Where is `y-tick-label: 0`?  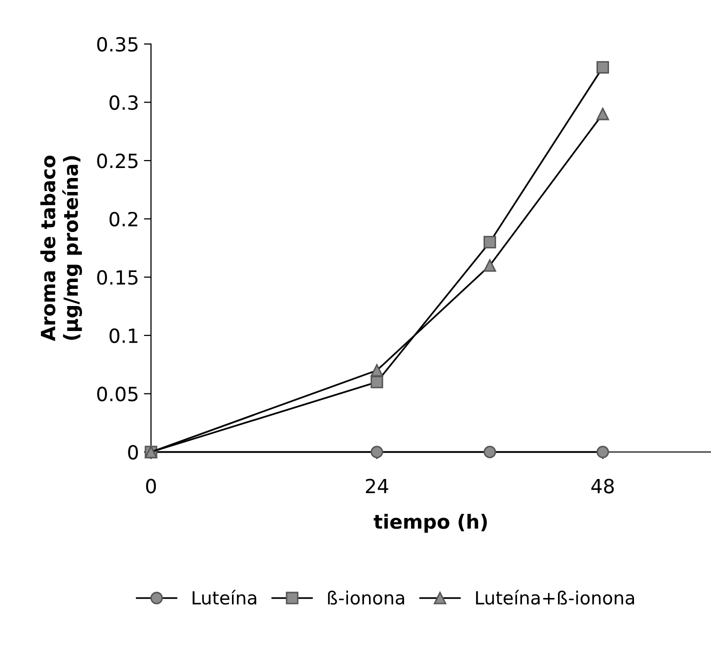
y-tick-label: 0 is located at coordinates (133, 452).